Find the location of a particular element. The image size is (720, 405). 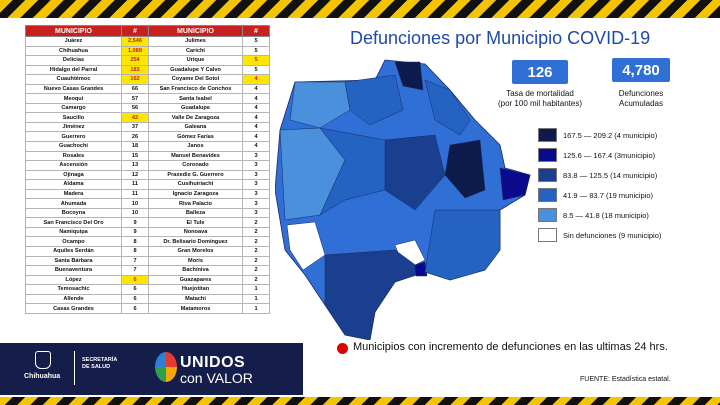

region-southeast is located at coordinates (462, 245).